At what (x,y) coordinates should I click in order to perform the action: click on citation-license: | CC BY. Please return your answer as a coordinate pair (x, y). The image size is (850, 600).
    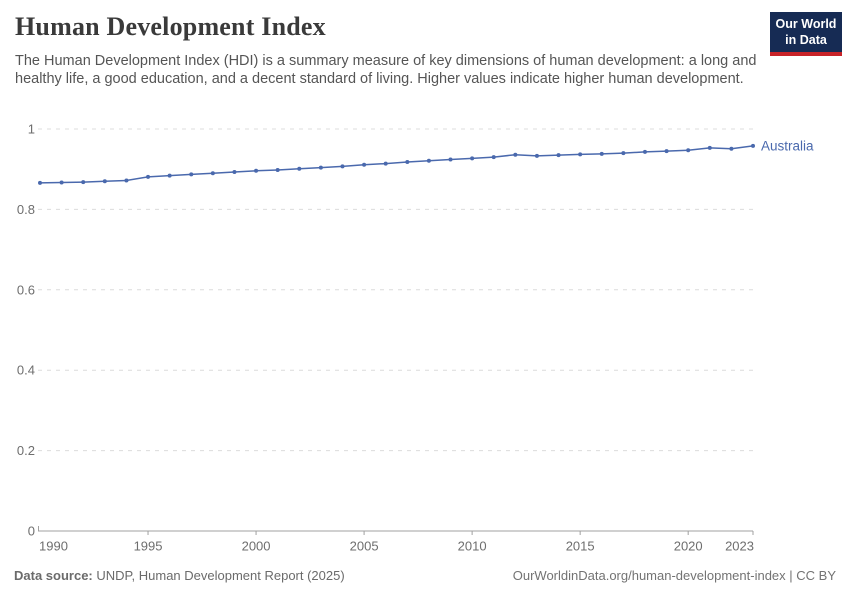
    Looking at the image, I should click on (810, 575).